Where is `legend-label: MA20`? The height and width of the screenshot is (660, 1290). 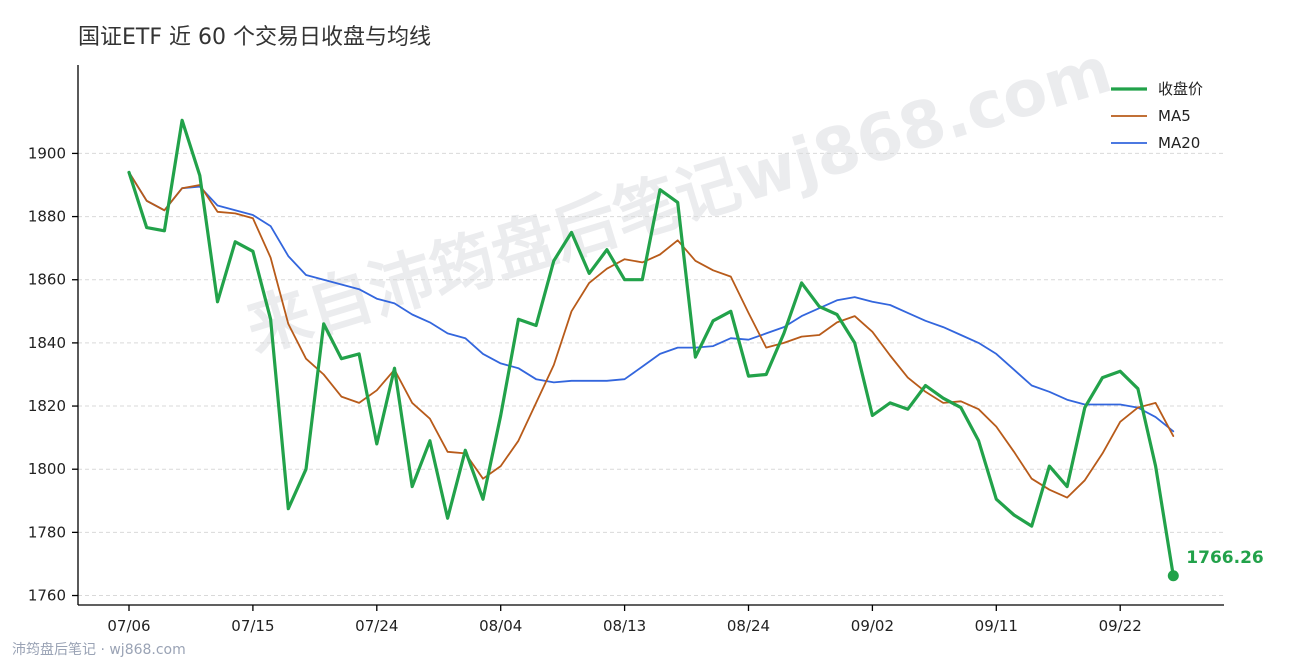
legend-label: MA20 is located at coordinates (1179, 143).